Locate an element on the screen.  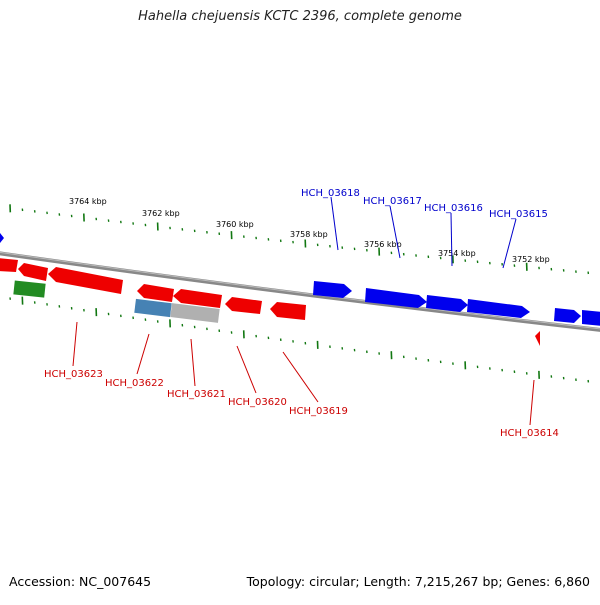
gene-label: HCH_03615 is located at coordinates (518, 214).